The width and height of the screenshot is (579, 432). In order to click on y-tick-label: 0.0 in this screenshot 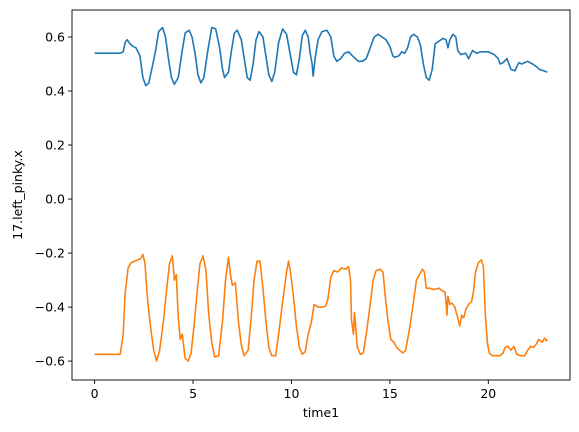, I will do `click(55, 199)`.